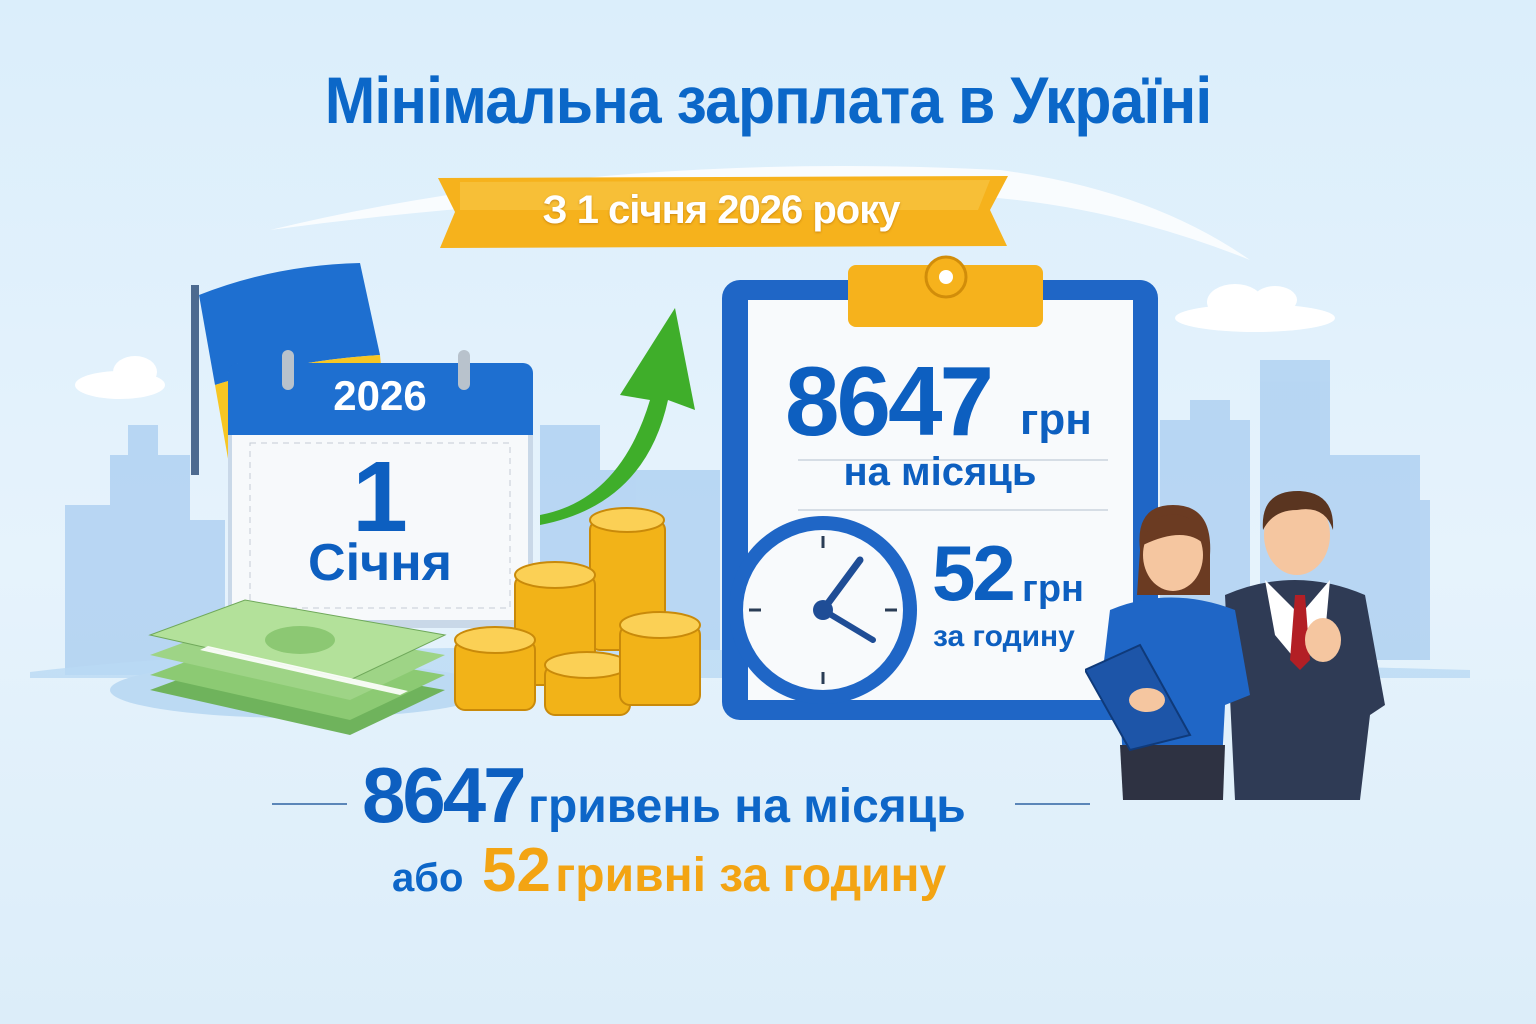 Image resolution: width=1536 pixels, height=1024 pixels. I want to click on date-banner-ribbon, so click(723, 212).